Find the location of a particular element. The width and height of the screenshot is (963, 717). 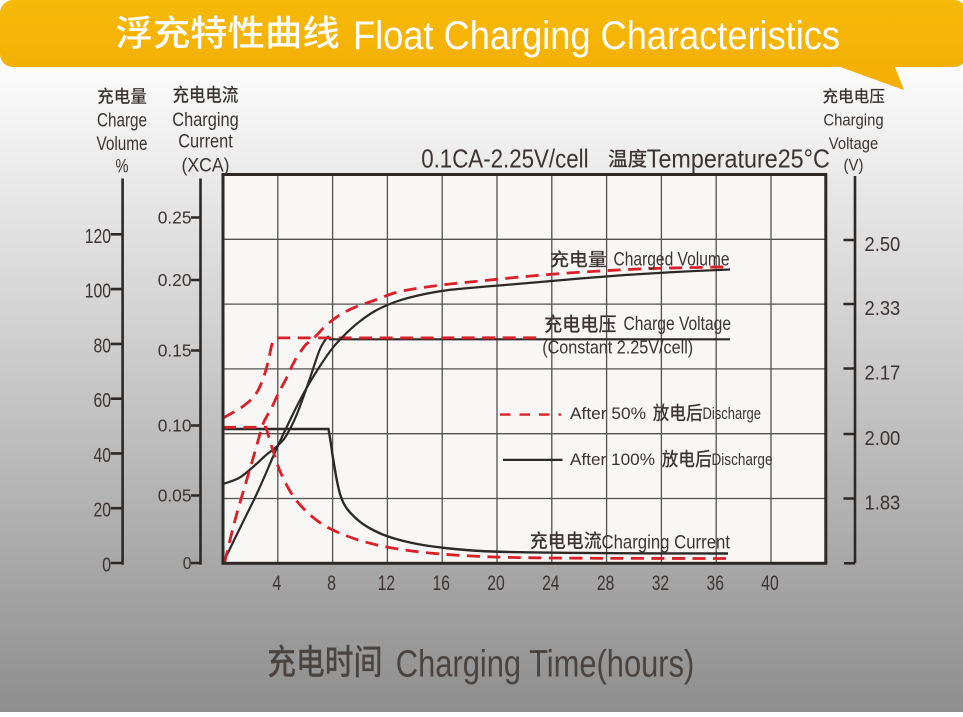

svg-text: 0.10 is located at coordinates (175, 426).